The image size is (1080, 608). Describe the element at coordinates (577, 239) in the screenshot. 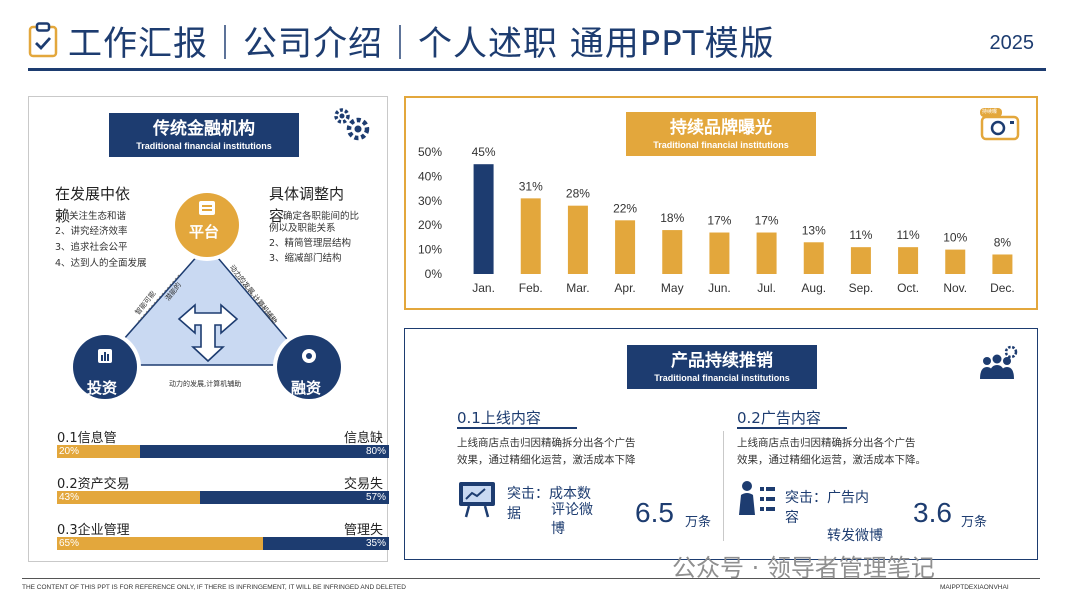

I see `bar-mar` at that location.